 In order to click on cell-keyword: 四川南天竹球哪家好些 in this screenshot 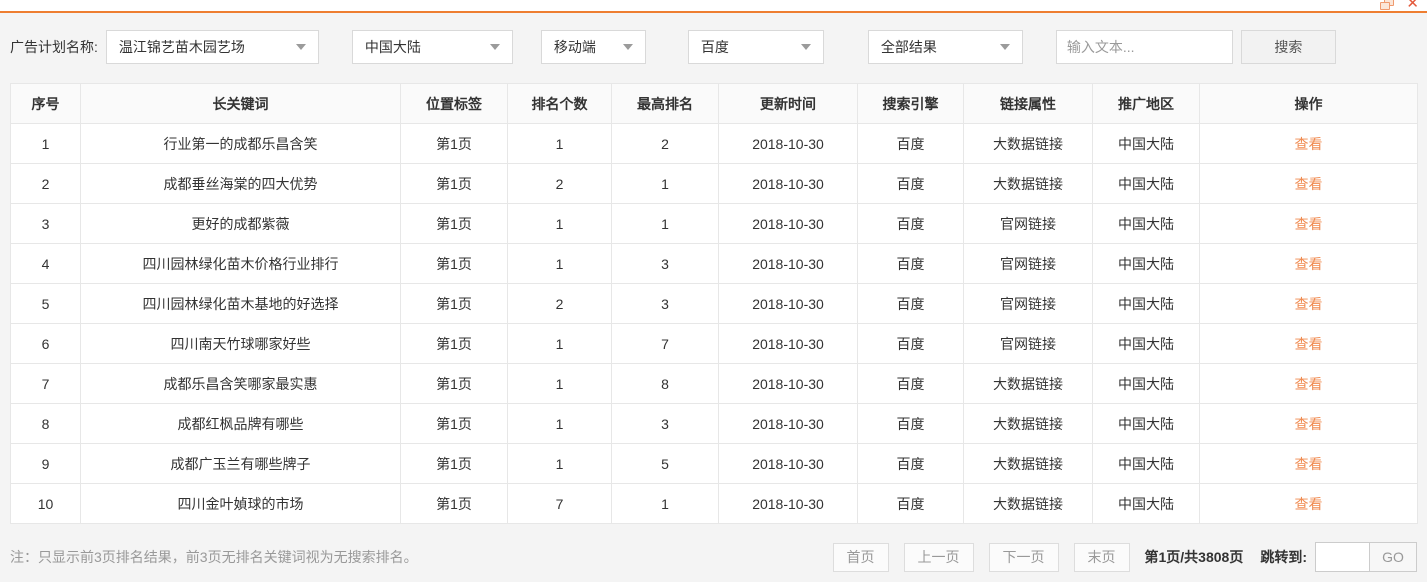, I will do `click(240, 343)`.